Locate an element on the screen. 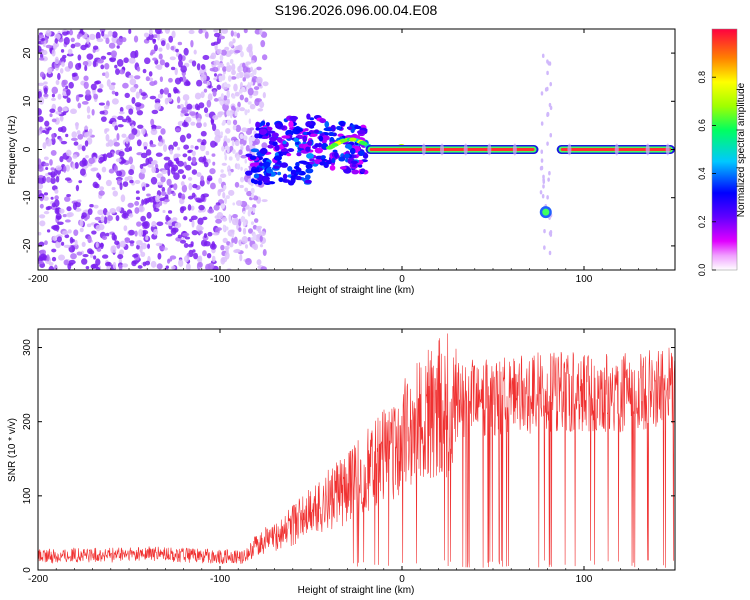  y-tick-label: 200 is located at coordinates (27, 421).